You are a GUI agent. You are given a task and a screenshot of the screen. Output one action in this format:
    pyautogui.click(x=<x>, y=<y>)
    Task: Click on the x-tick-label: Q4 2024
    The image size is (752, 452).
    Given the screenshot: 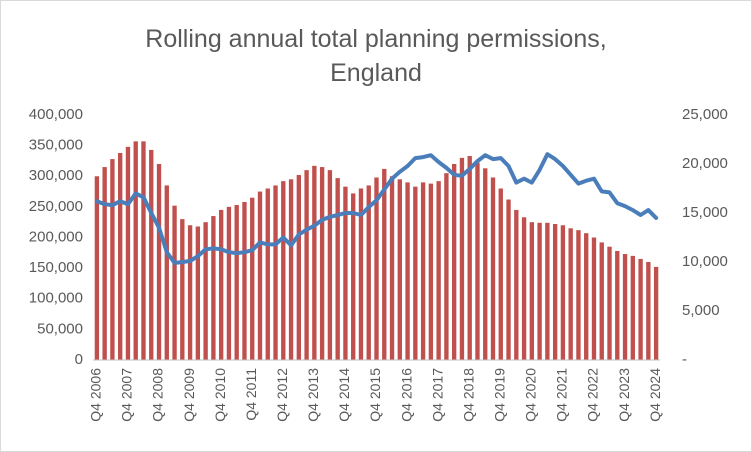 What is the action you would take?
    pyautogui.click(x=655, y=395)
    